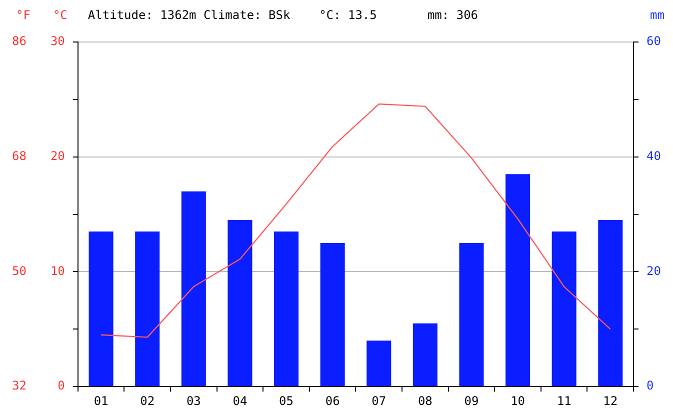 Image resolution: width=673 pixels, height=412 pixels. Describe the element at coordinates (23, 15) in the screenshot. I see `y3-axis-title: °F` at that location.